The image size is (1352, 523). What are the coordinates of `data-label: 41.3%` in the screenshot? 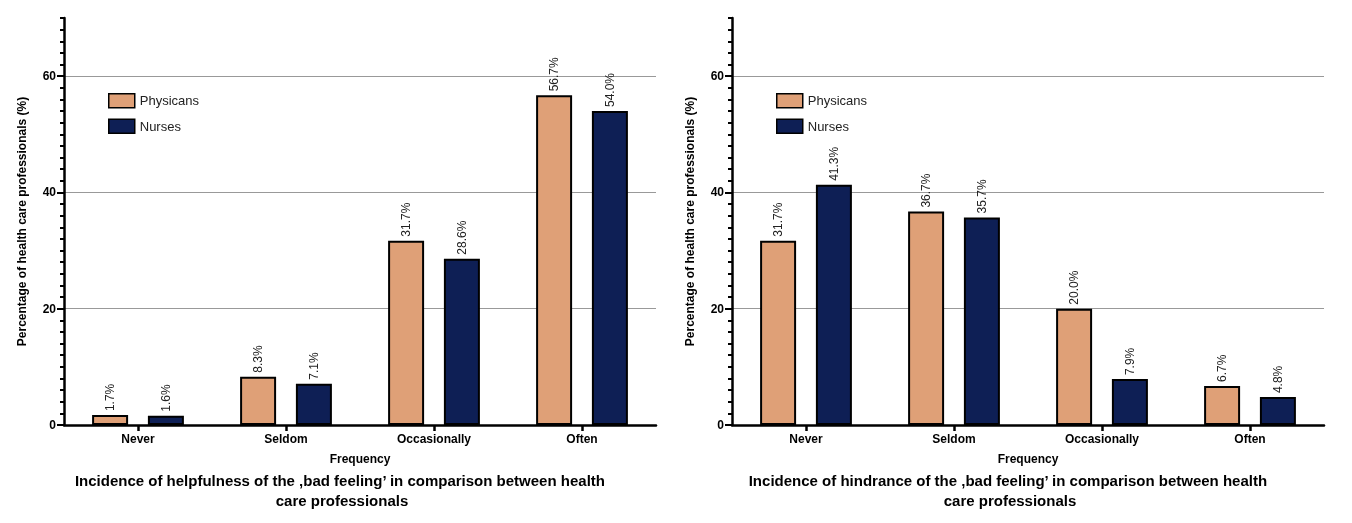 It's located at (833, 163).